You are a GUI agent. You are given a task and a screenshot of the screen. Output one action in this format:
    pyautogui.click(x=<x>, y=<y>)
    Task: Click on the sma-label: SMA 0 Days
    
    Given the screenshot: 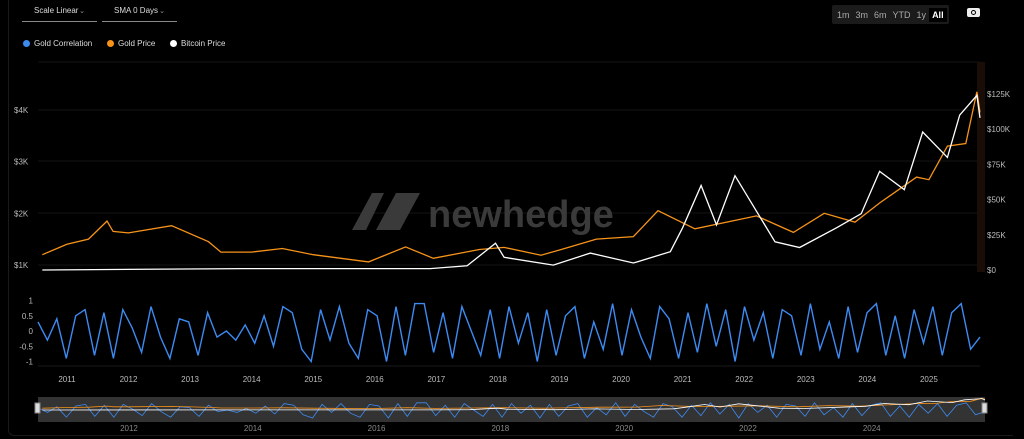 What is the action you would take?
    pyautogui.click(x=136, y=10)
    